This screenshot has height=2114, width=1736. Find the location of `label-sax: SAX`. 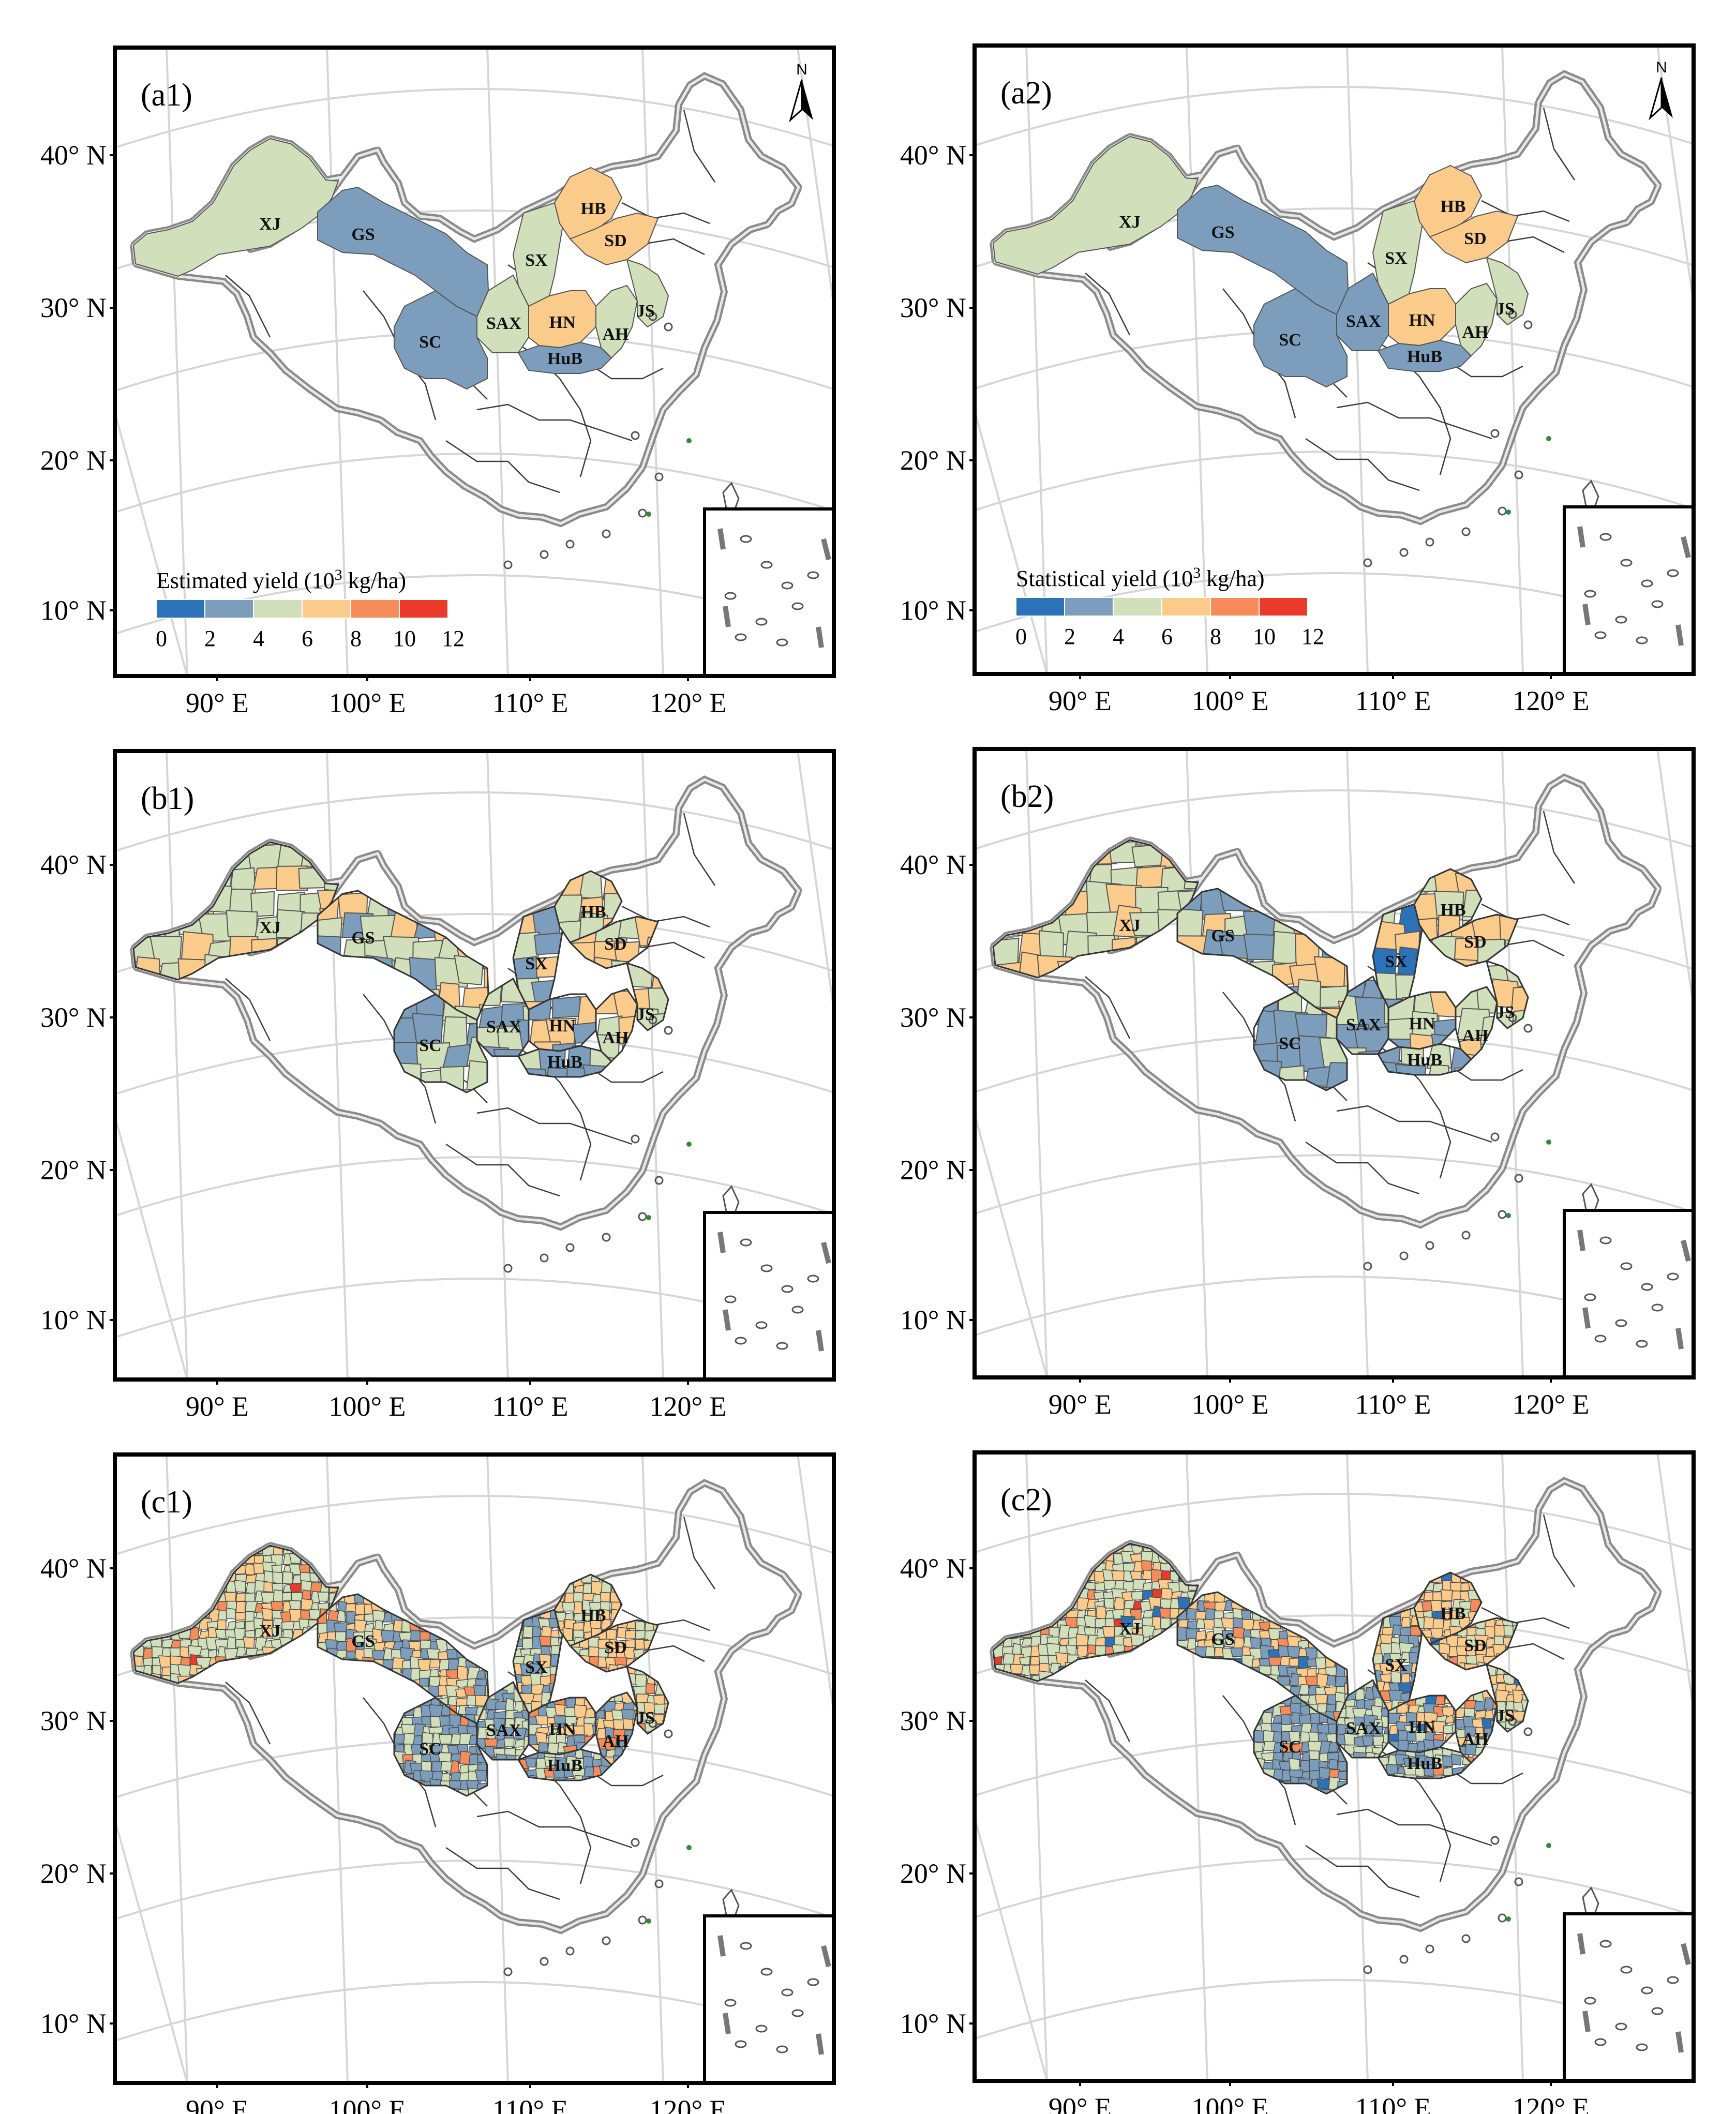

label-sax: SAX is located at coordinates (503, 1027).